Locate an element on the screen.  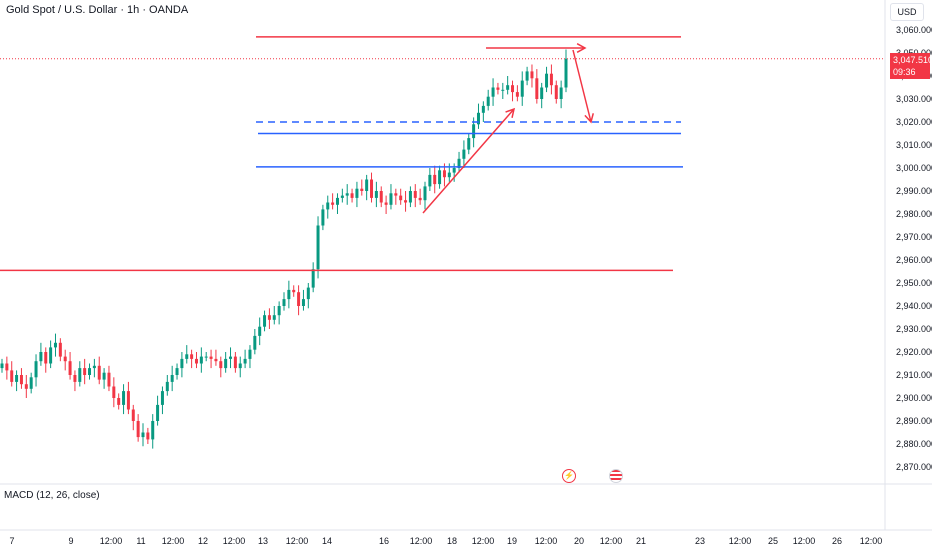
flash-icon: ⚡ is located at coordinates (569, 476).